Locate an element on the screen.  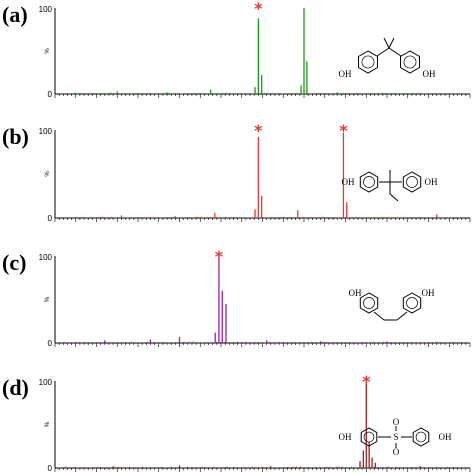
molecule-label: S is located at coordinates (395, 437).